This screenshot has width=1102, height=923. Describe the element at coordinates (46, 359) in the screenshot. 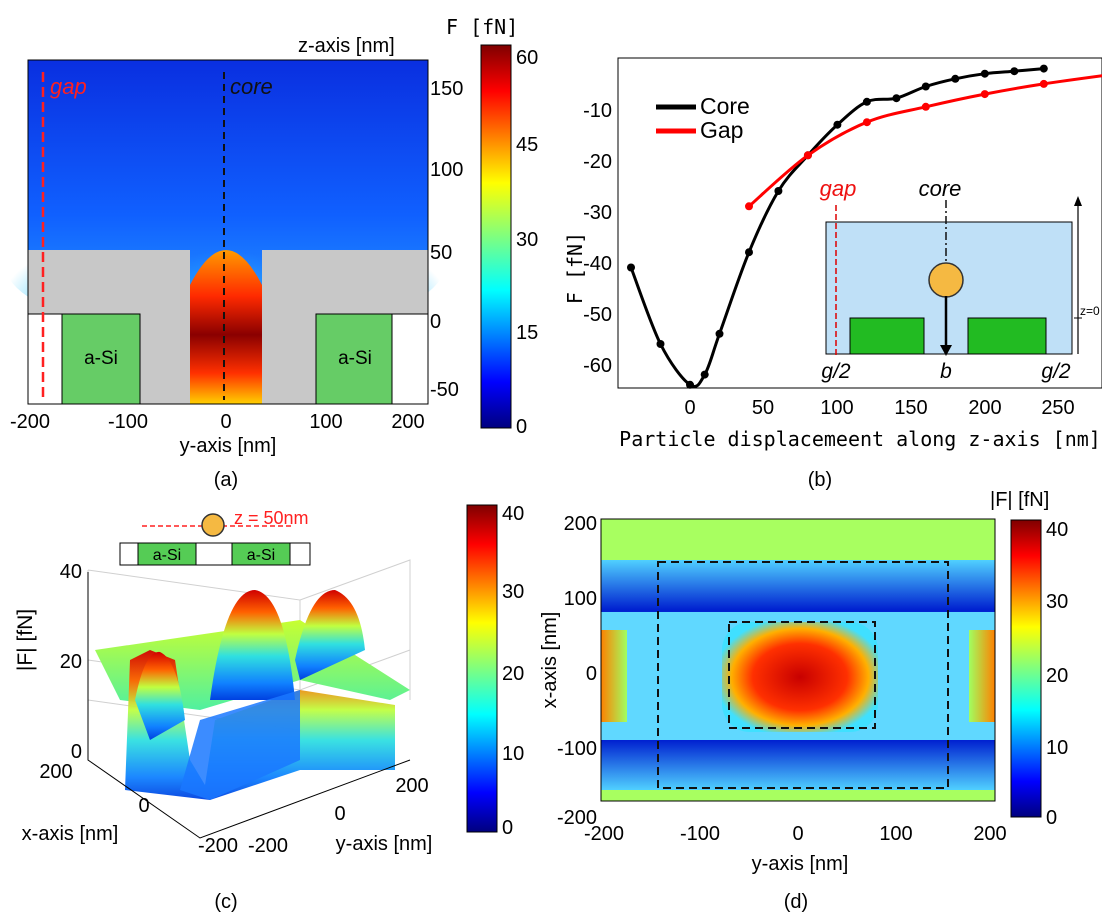

I see `panel-a-white-left` at that location.